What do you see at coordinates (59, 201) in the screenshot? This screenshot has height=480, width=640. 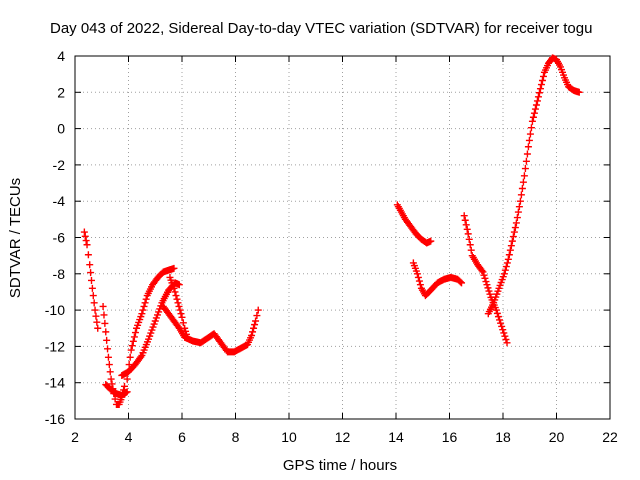 I see `y-tick-label: -4` at bounding box center [59, 201].